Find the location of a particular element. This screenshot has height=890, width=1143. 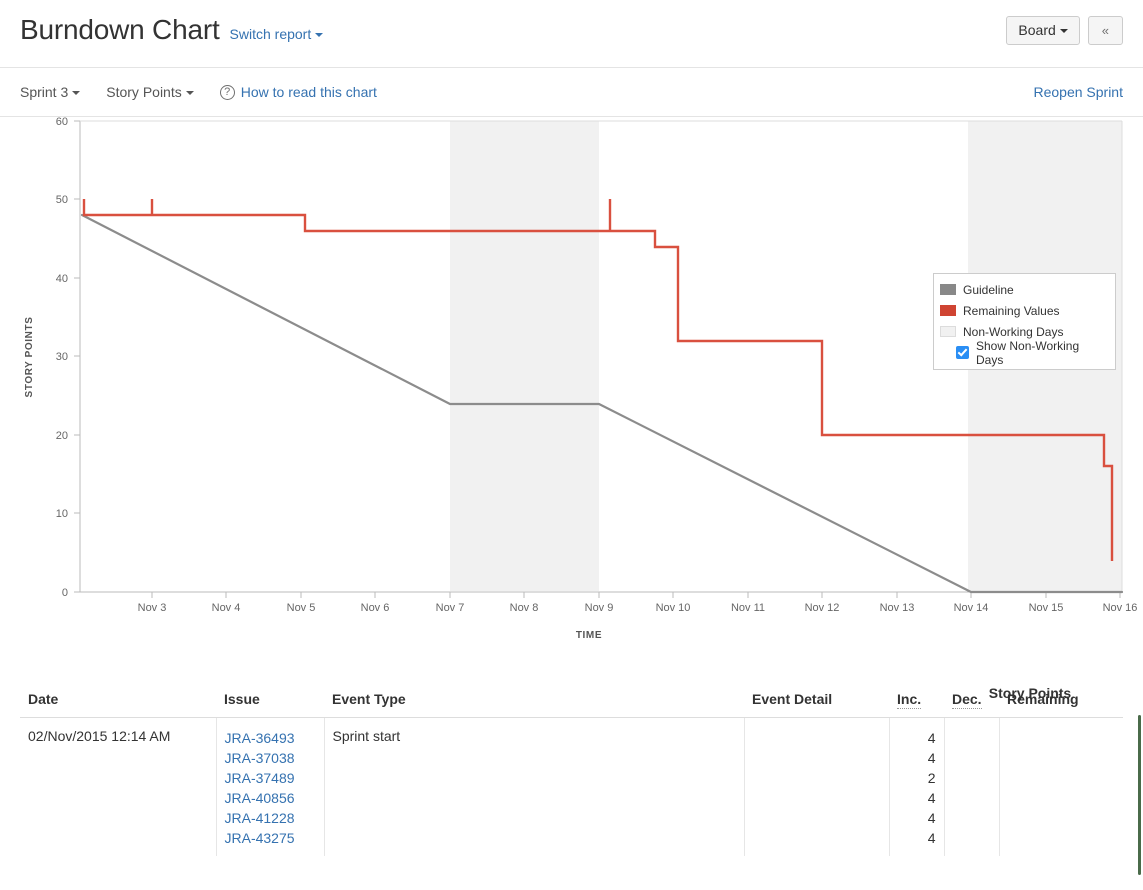

inc-value: 2 is located at coordinates (931, 778).